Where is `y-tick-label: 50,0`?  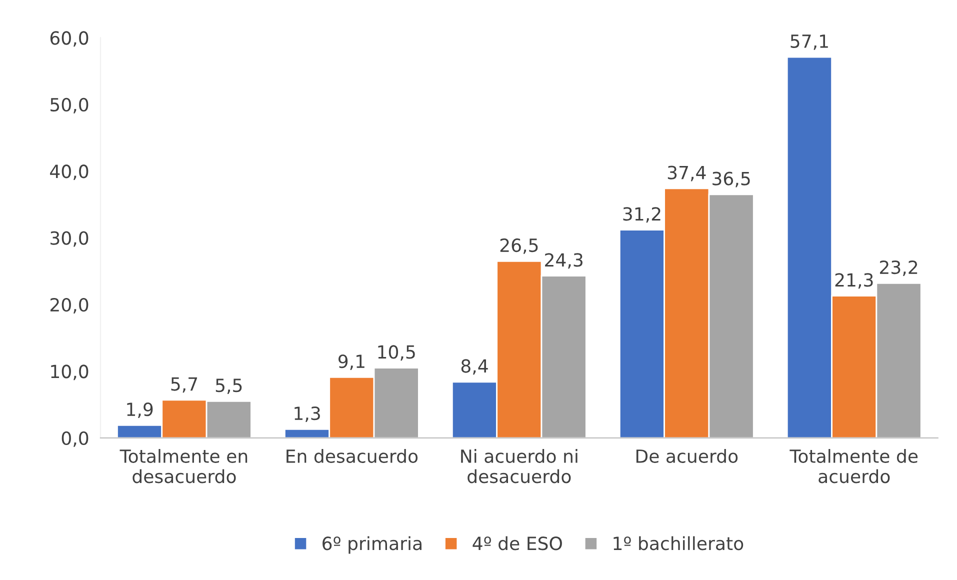
y-tick-label: 50,0 is located at coordinates (69, 106).